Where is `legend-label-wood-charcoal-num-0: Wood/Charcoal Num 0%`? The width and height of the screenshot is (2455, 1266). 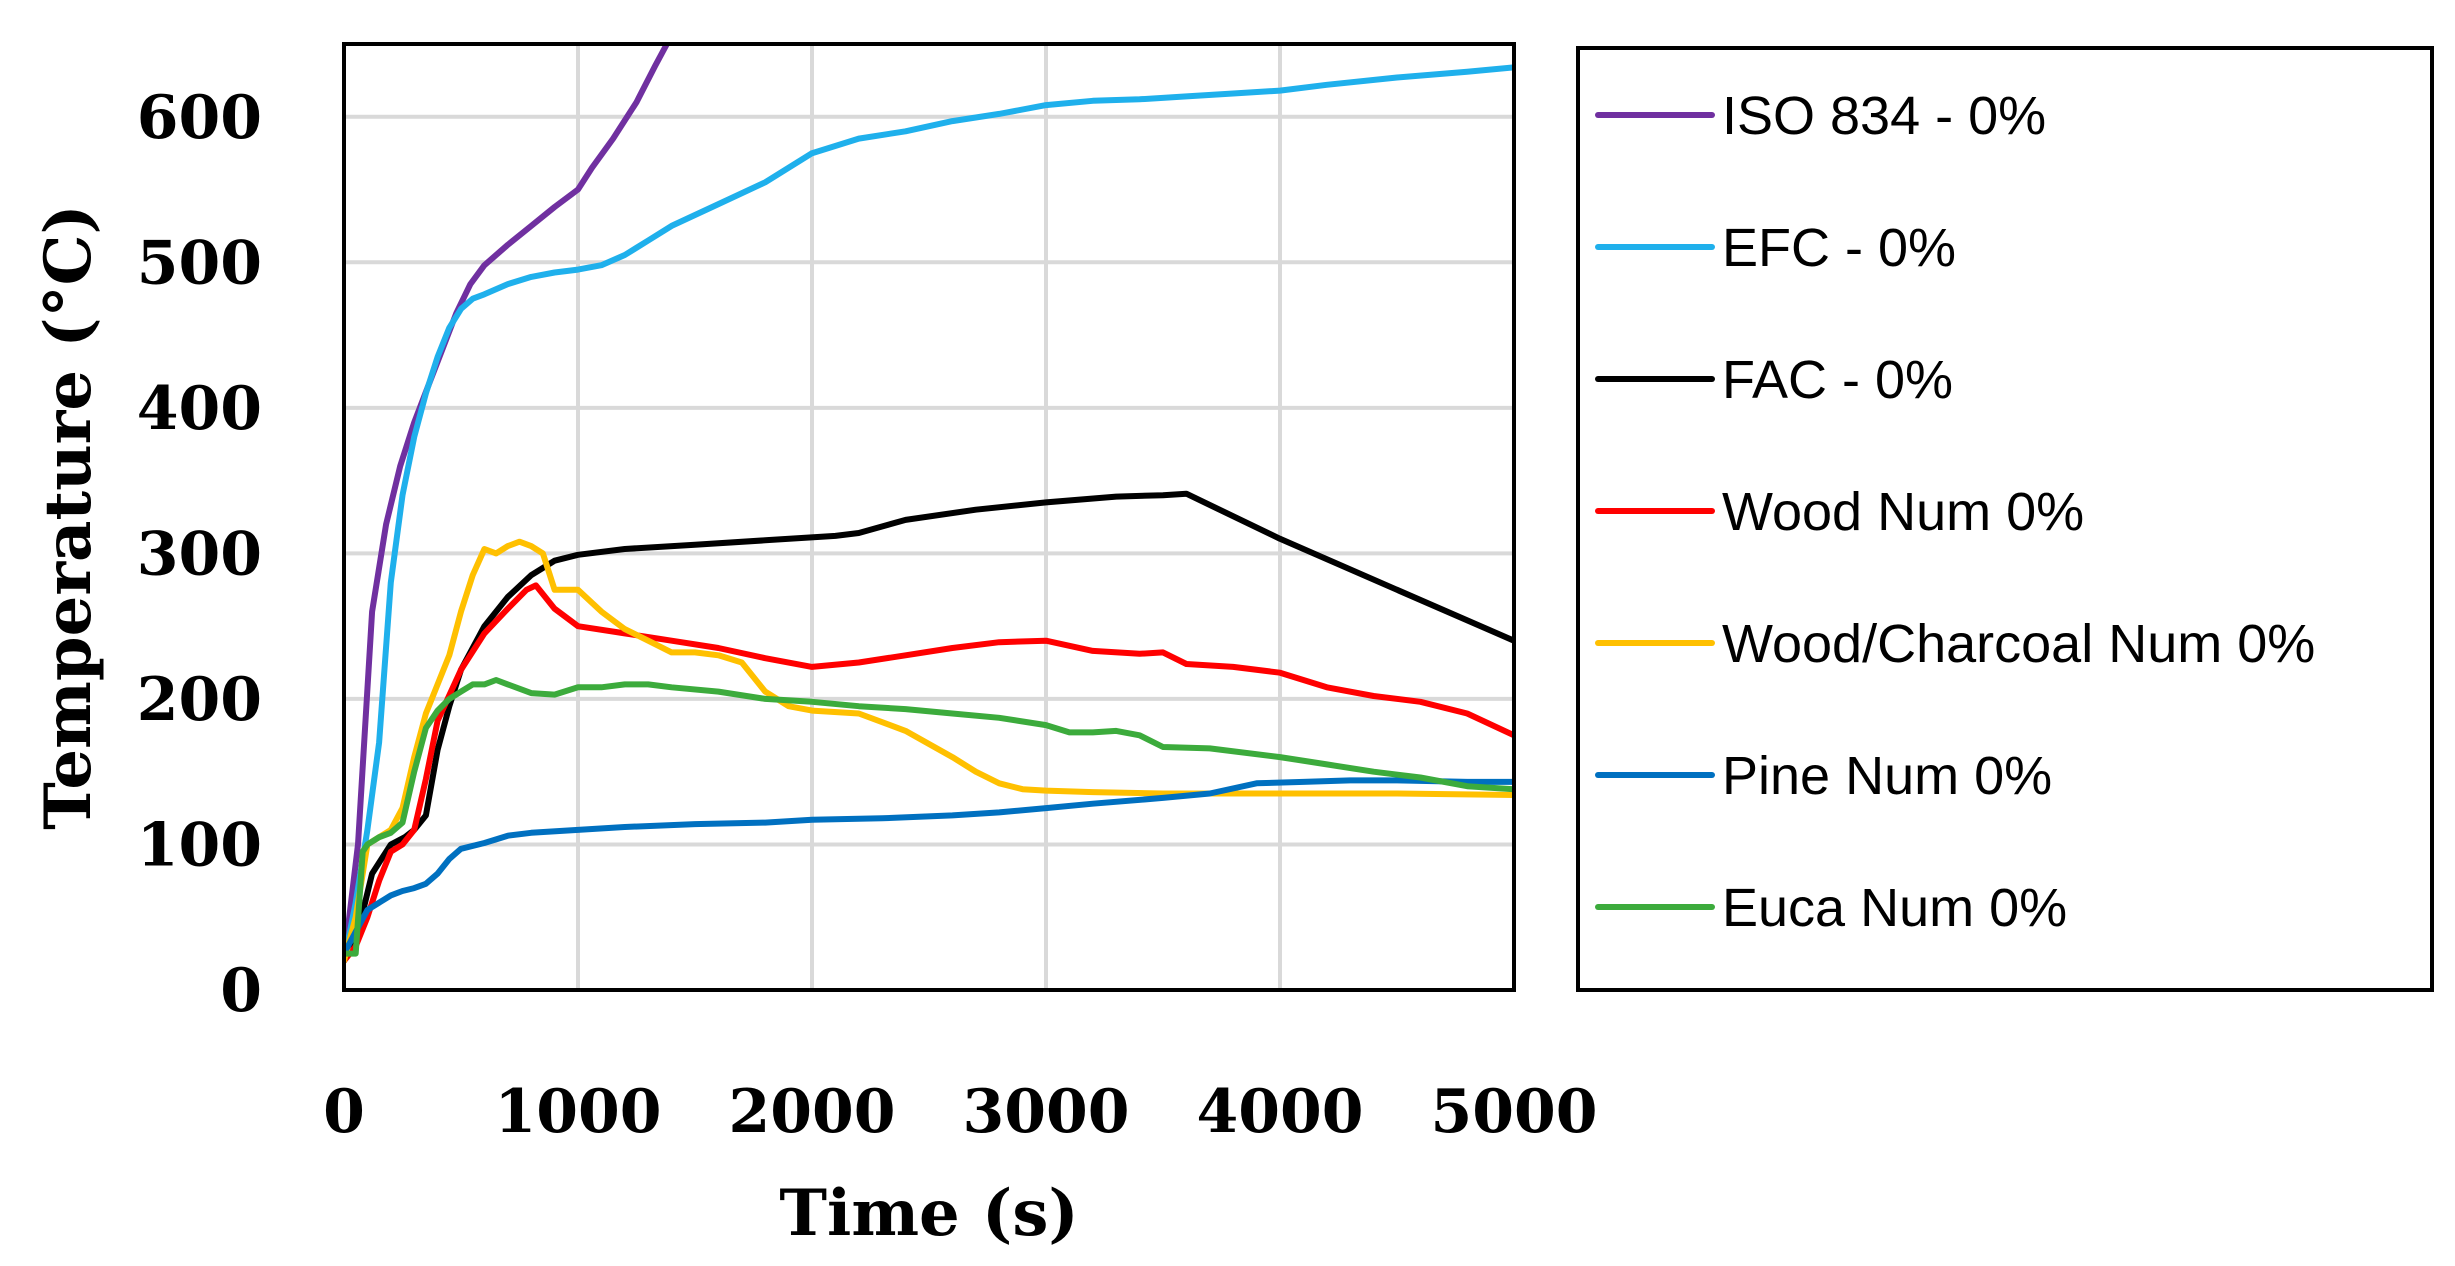 legend-label-wood-charcoal-num-0: Wood/Charcoal Num 0% is located at coordinates (2018, 644).